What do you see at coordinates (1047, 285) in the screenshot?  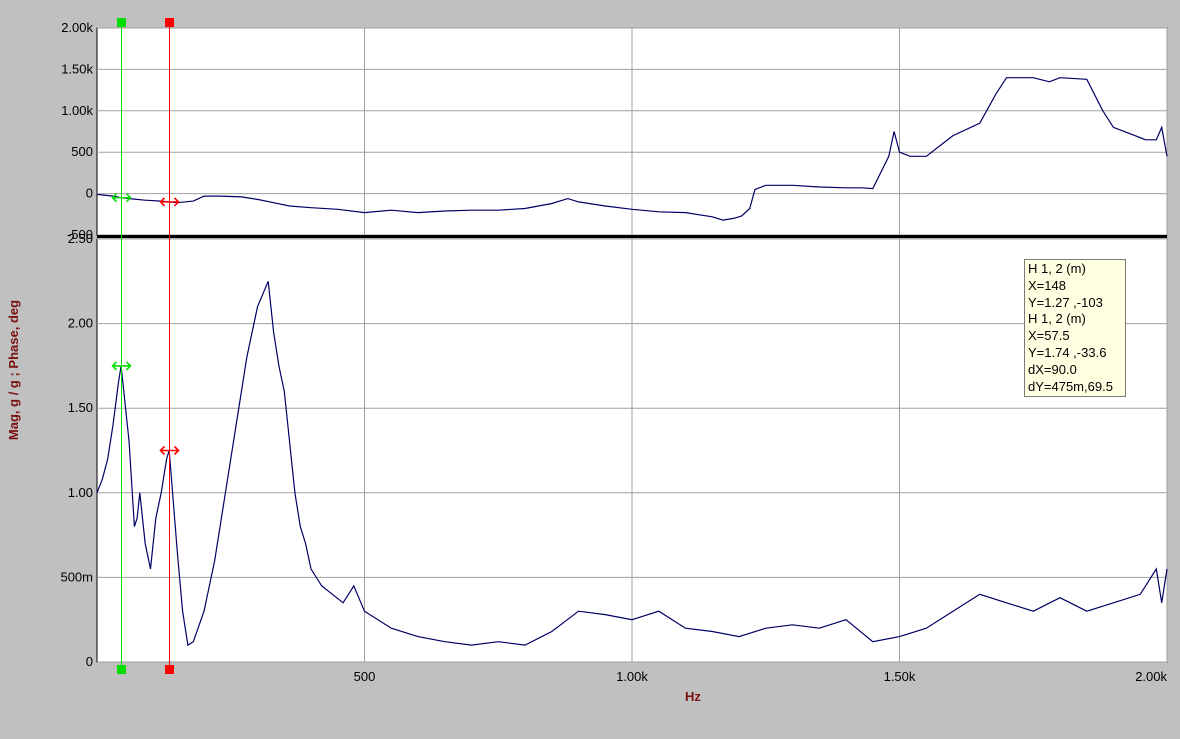 I see `readout-line: X=148` at bounding box center [1047, 285].